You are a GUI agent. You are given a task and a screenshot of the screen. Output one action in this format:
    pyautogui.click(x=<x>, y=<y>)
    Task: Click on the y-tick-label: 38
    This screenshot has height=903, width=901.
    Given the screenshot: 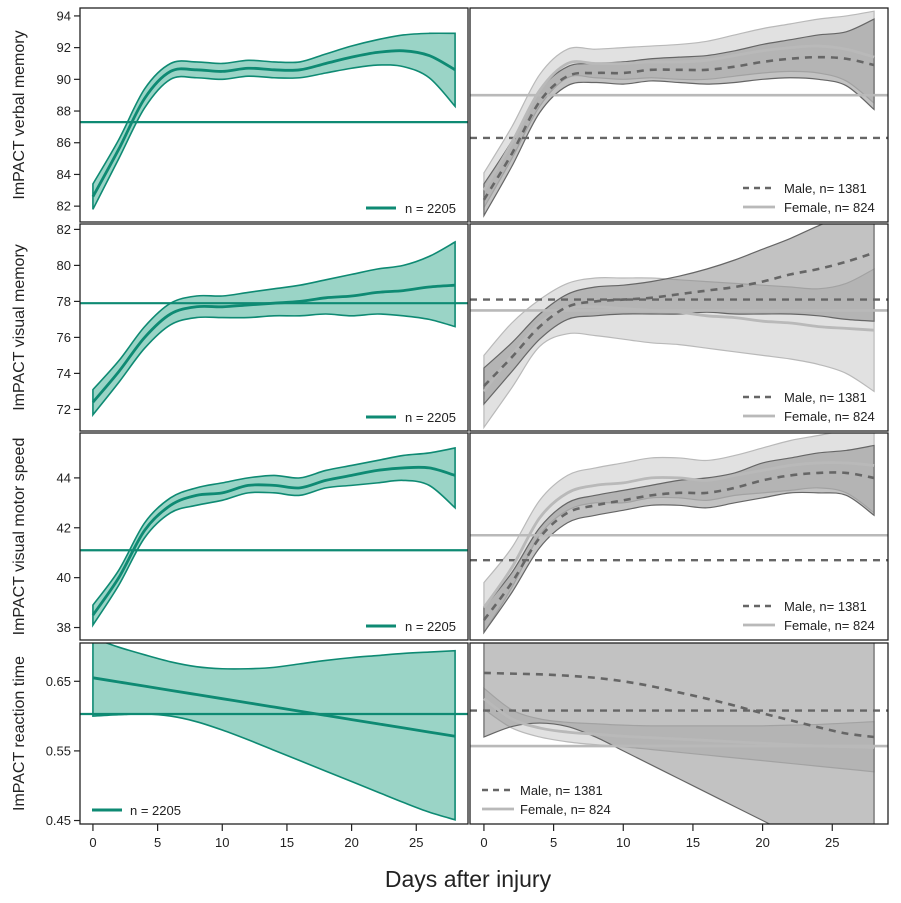 What is the action you would take?
    pyautogui.click(x=64, y=627)
    